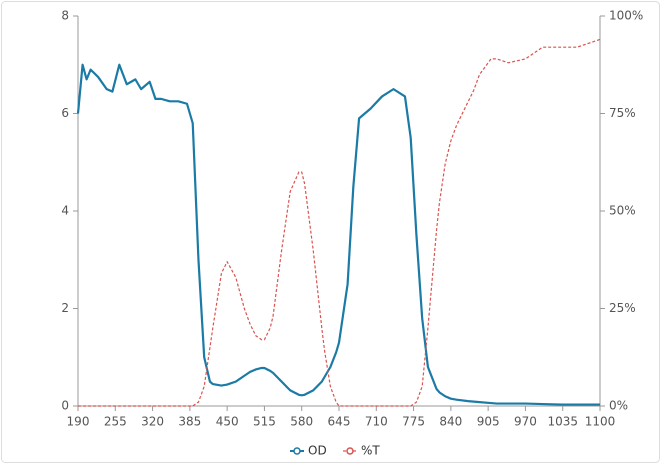  I want to click on y2-tick-label: 0%, so click(618, 406).